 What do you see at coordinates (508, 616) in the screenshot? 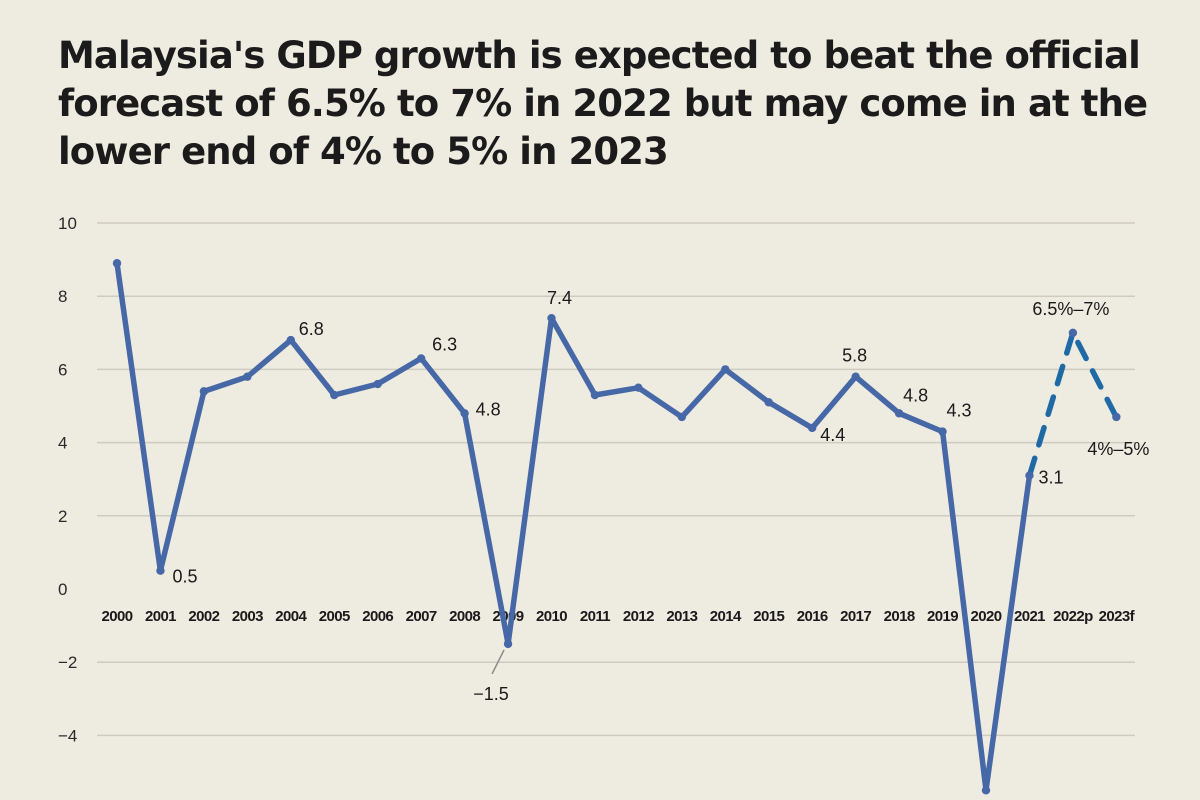
I see `x-tick-label: 2009` at bounding box center [508, 616].